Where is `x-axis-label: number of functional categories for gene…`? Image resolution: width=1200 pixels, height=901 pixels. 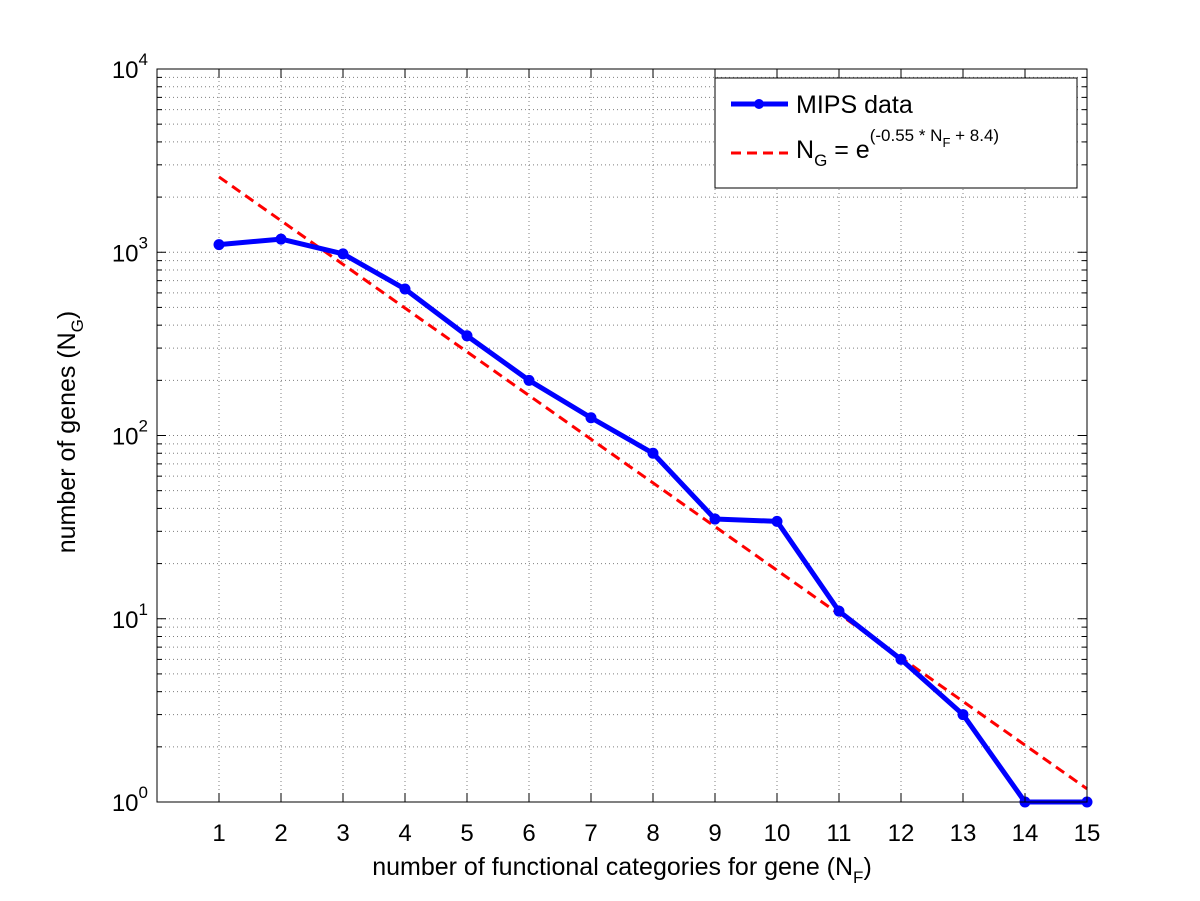 x-axis-label: number of functional categories for gene… is located at coordinates (622, 870).